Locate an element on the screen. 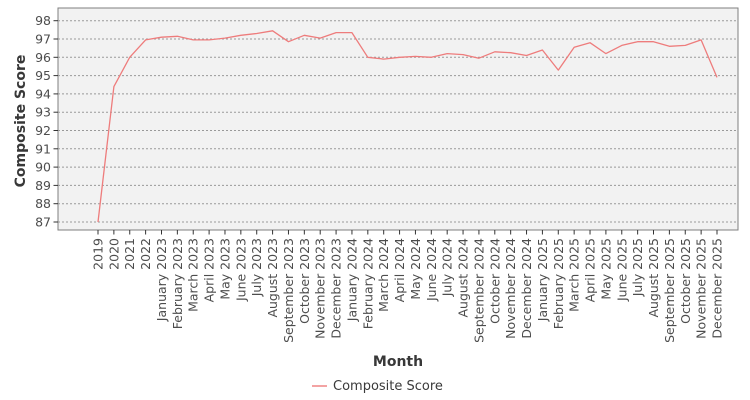 This screenshot has height=400, width=750. x-tick-label: November 2024 is located at coordinates (510, 288).